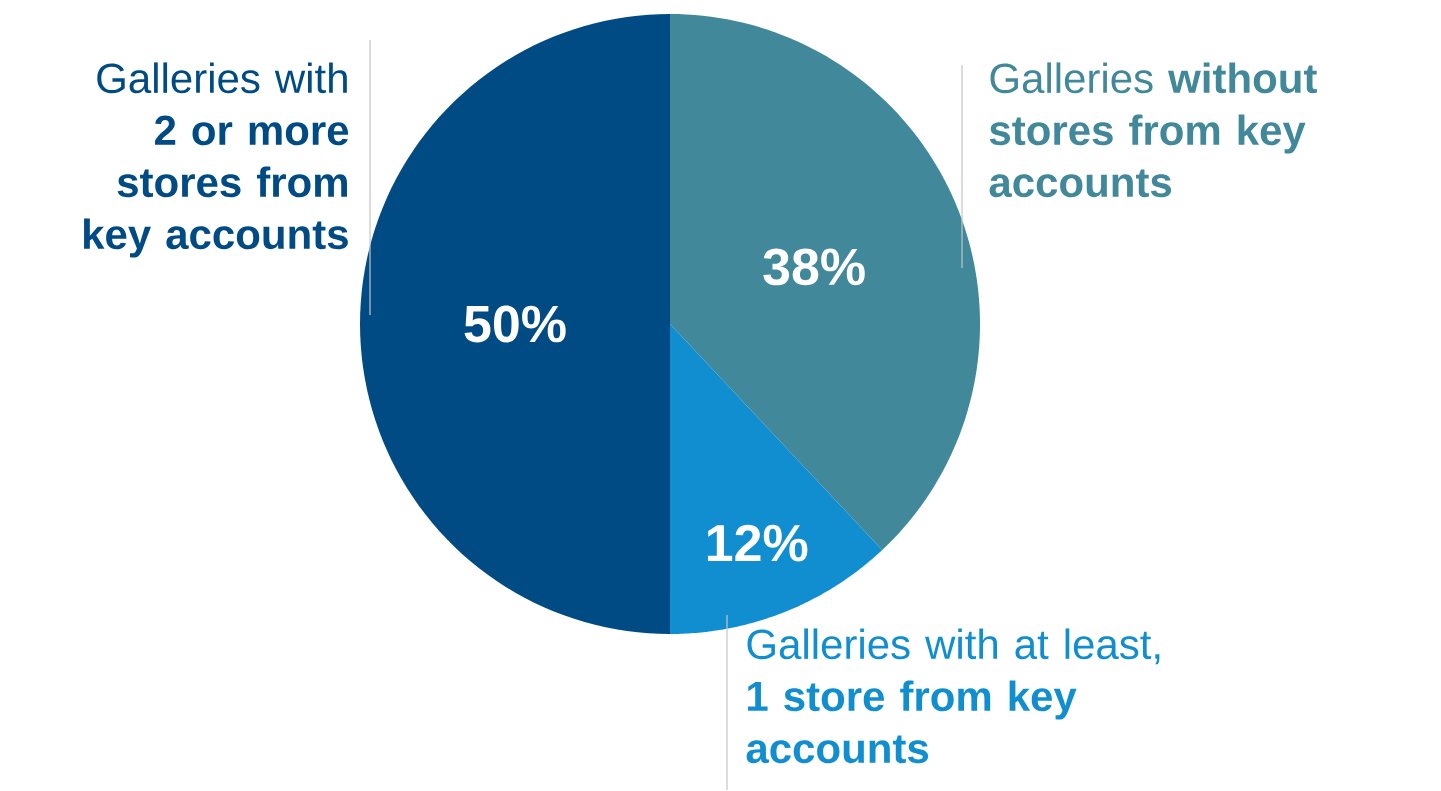 This screenshot has width=1441, height=791. What do you see at coordinates (953, 696) in the screenshot?
I see `slice-label: Galleries with at least, 1 store from key accounts` at bounding box center [953, 696].